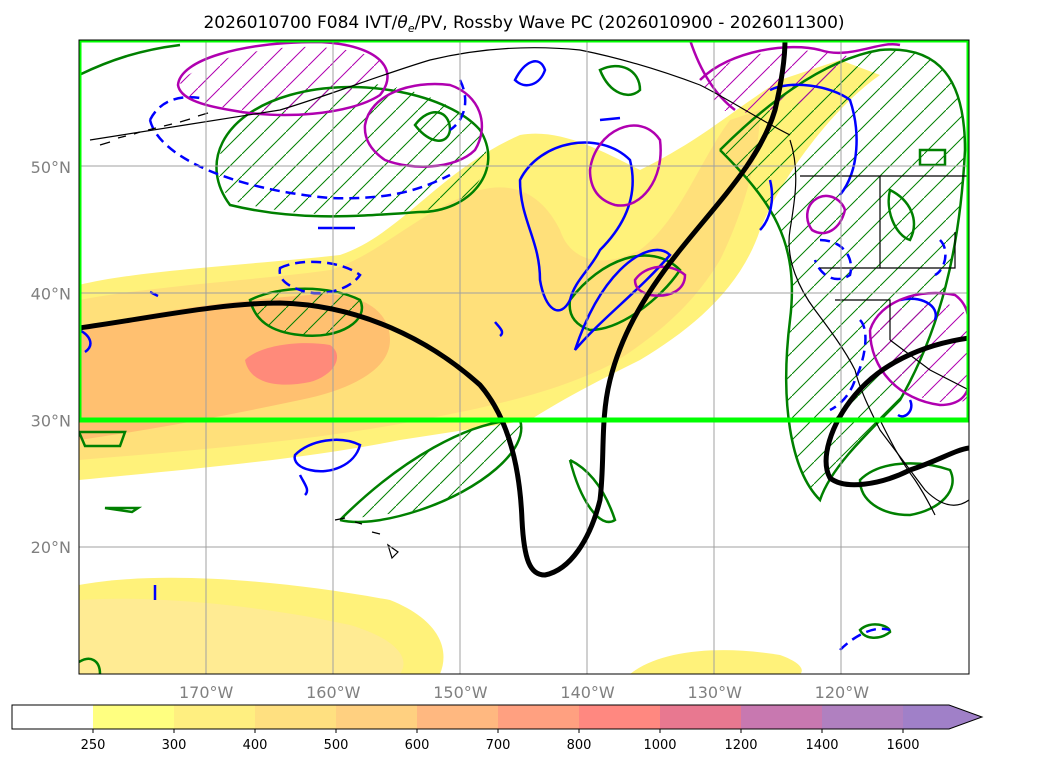 This screenshot has height=767, width=1047. What do you see at coordinates (241, 636) in the screenshot?
I see `ivt-southern-band-mid` at bounding box center [241, 636].